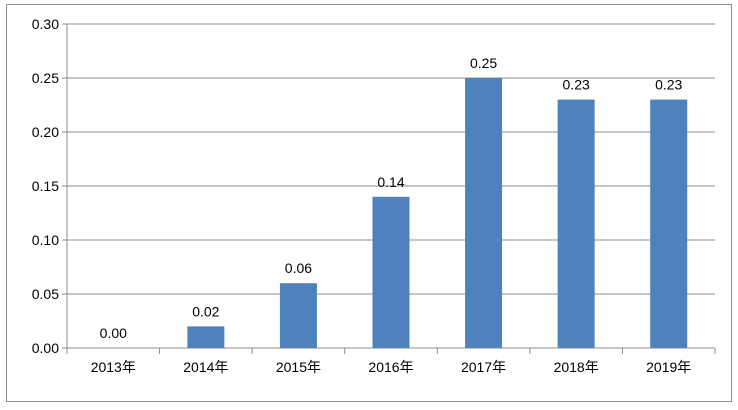  Describe the element at coordinates (298, 367) in the screenshot. I see `x-tick-label: 2015年` at that location.